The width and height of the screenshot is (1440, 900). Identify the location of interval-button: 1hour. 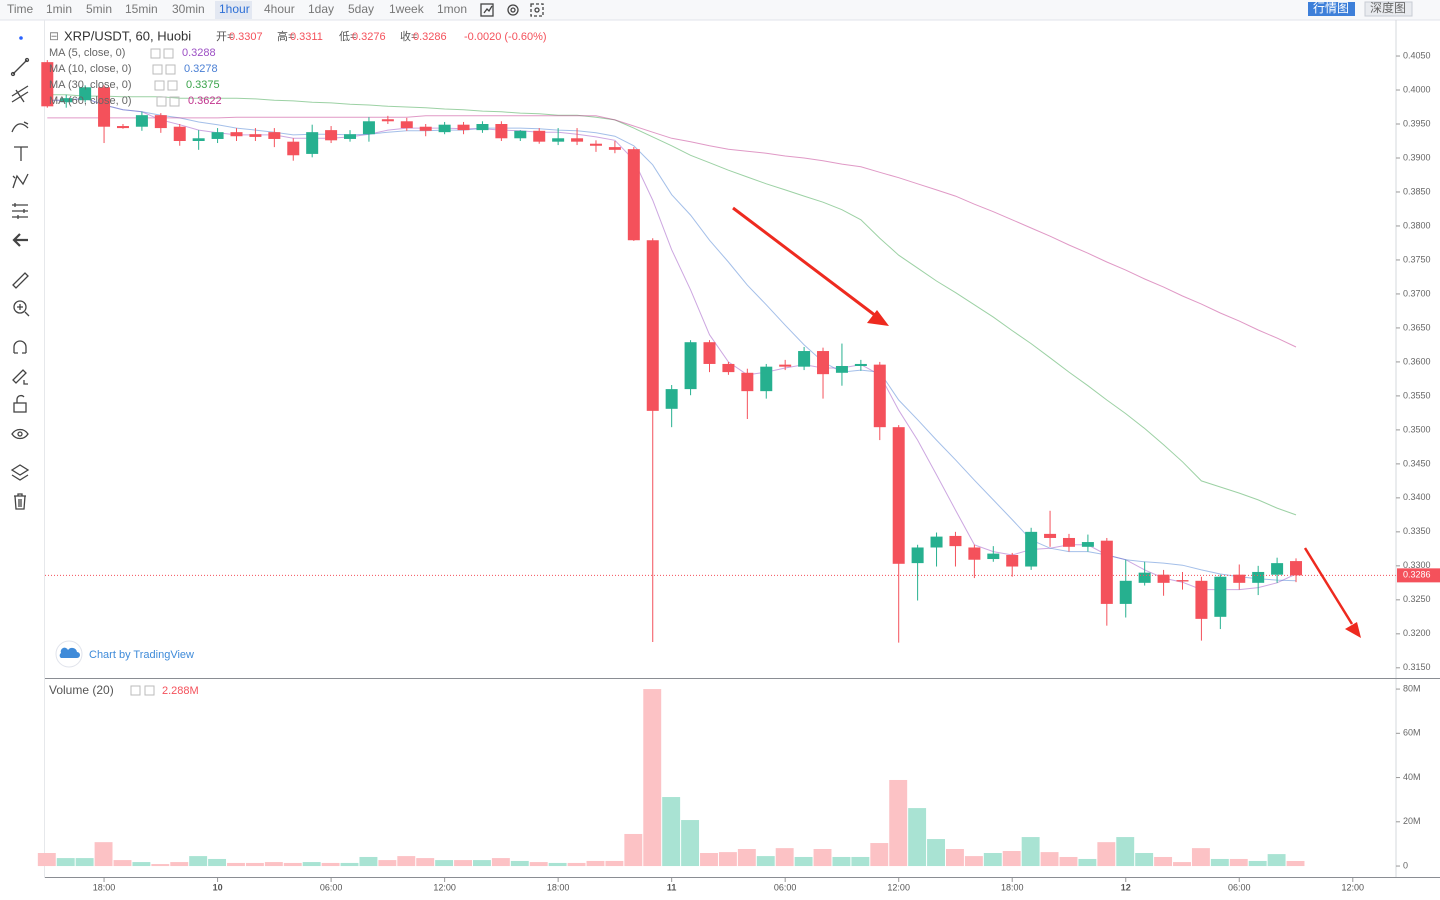
(234, 9).